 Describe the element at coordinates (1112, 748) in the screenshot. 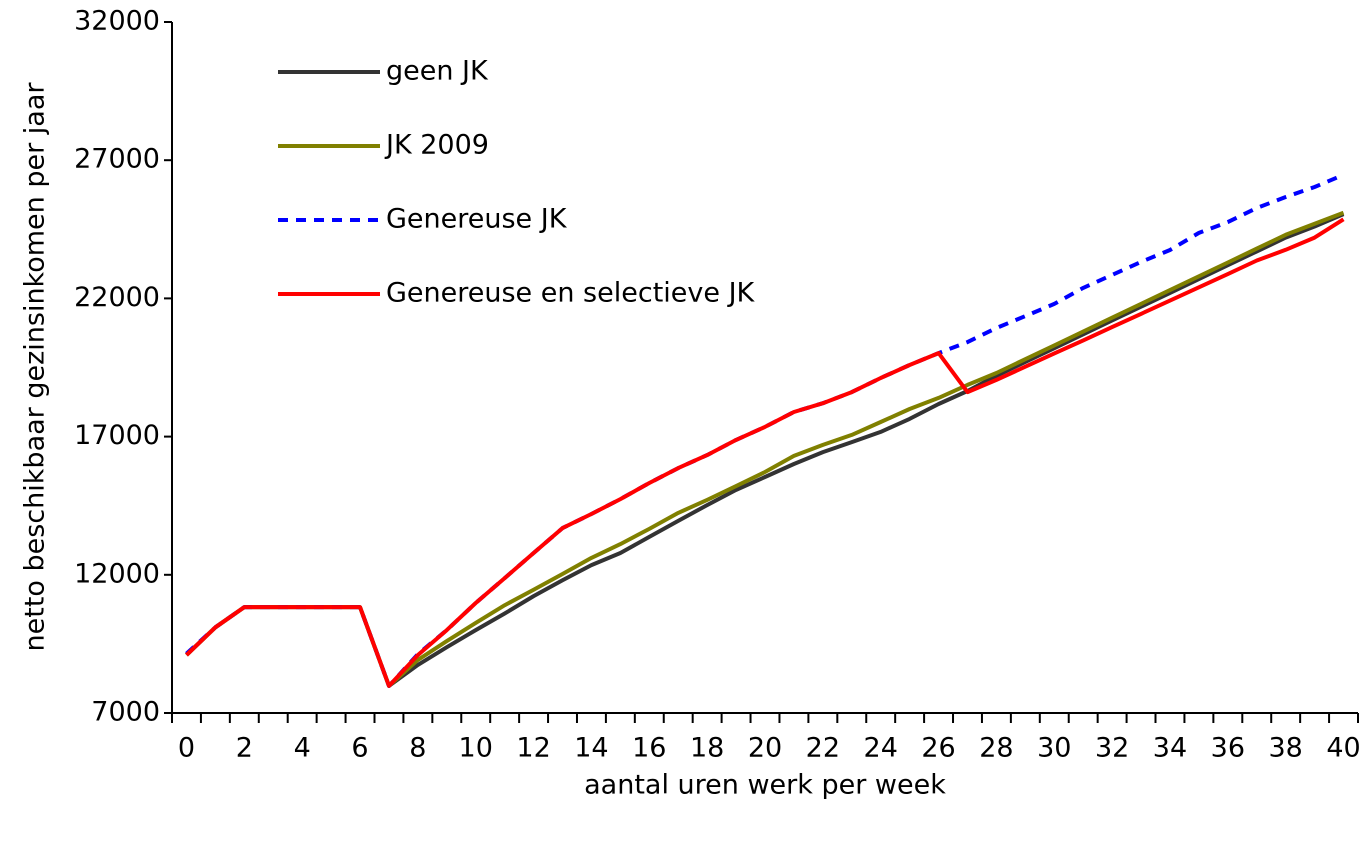

I see `x-tick-label: 32` at that location.